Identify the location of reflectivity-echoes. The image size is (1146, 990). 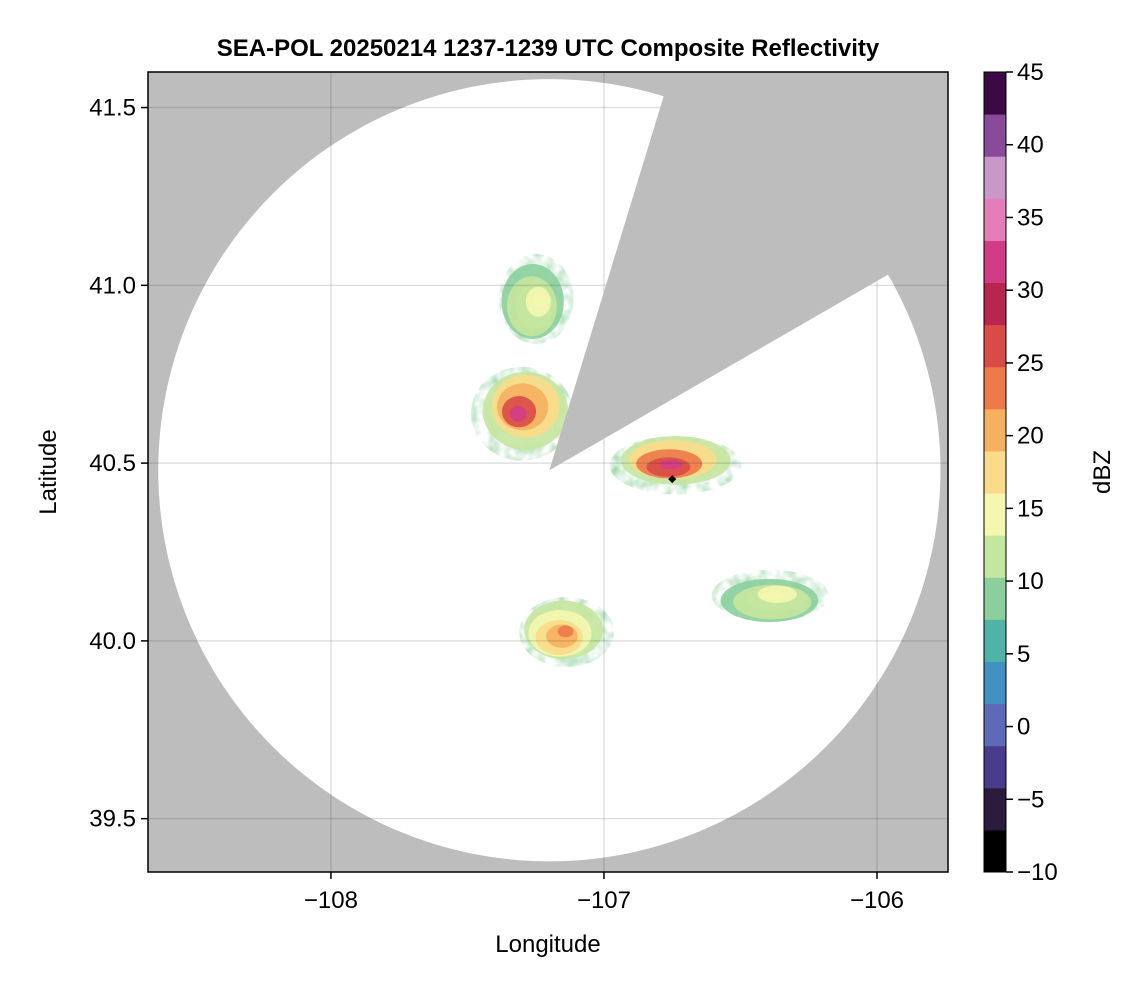
(649, 461).